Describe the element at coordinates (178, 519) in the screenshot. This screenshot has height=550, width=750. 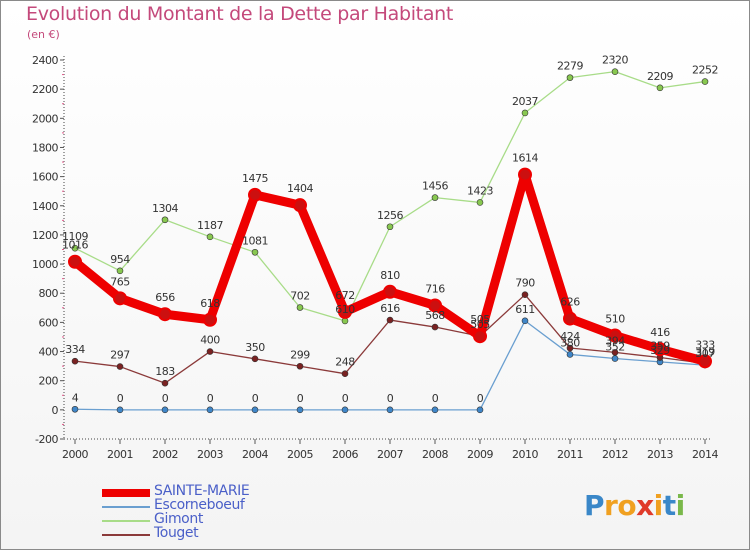
I see `legend-label: Gimont` at that location.